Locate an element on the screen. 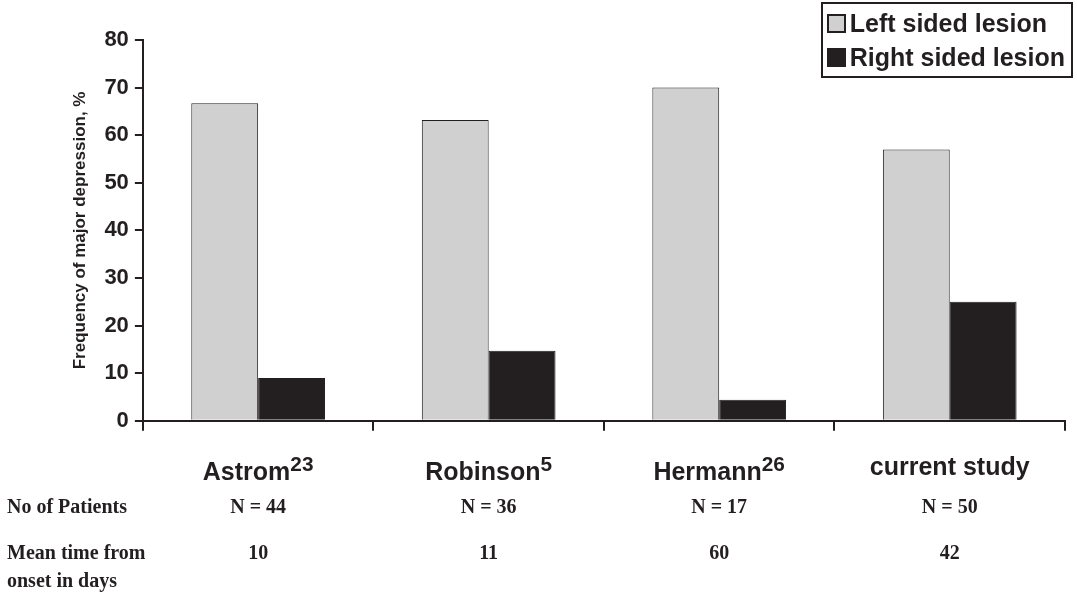  y-tick-label: 80 is located at coordinates (116, 39).